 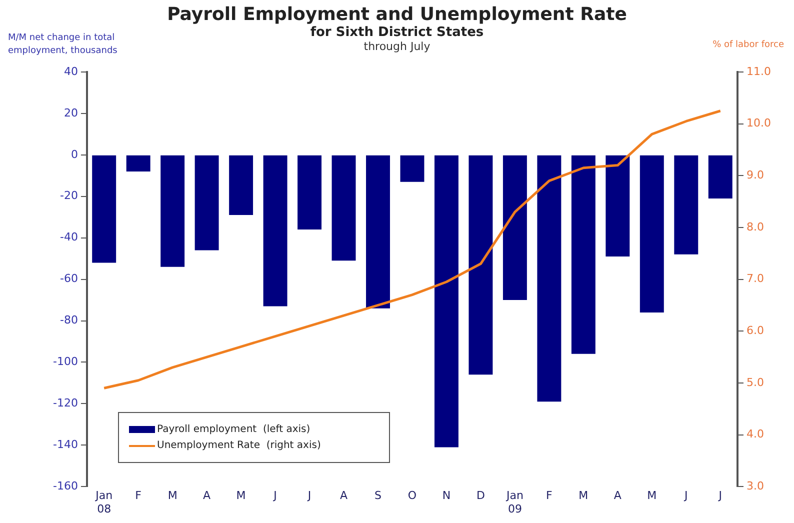 What do you see at coordinates (446, 495) in the screenshot?
I see `x-tick-label: N` at bounding box center [446, 495].